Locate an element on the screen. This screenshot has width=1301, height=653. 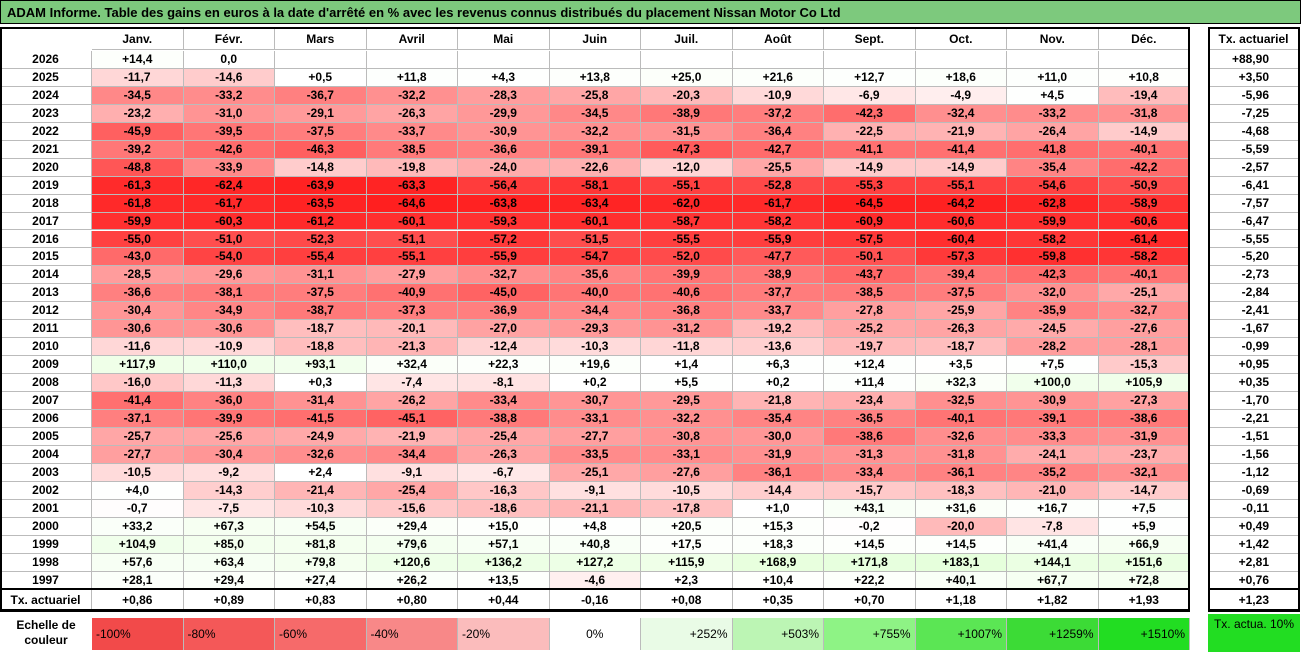
table-cell: -36,8 is located at coordinates (687, 311).